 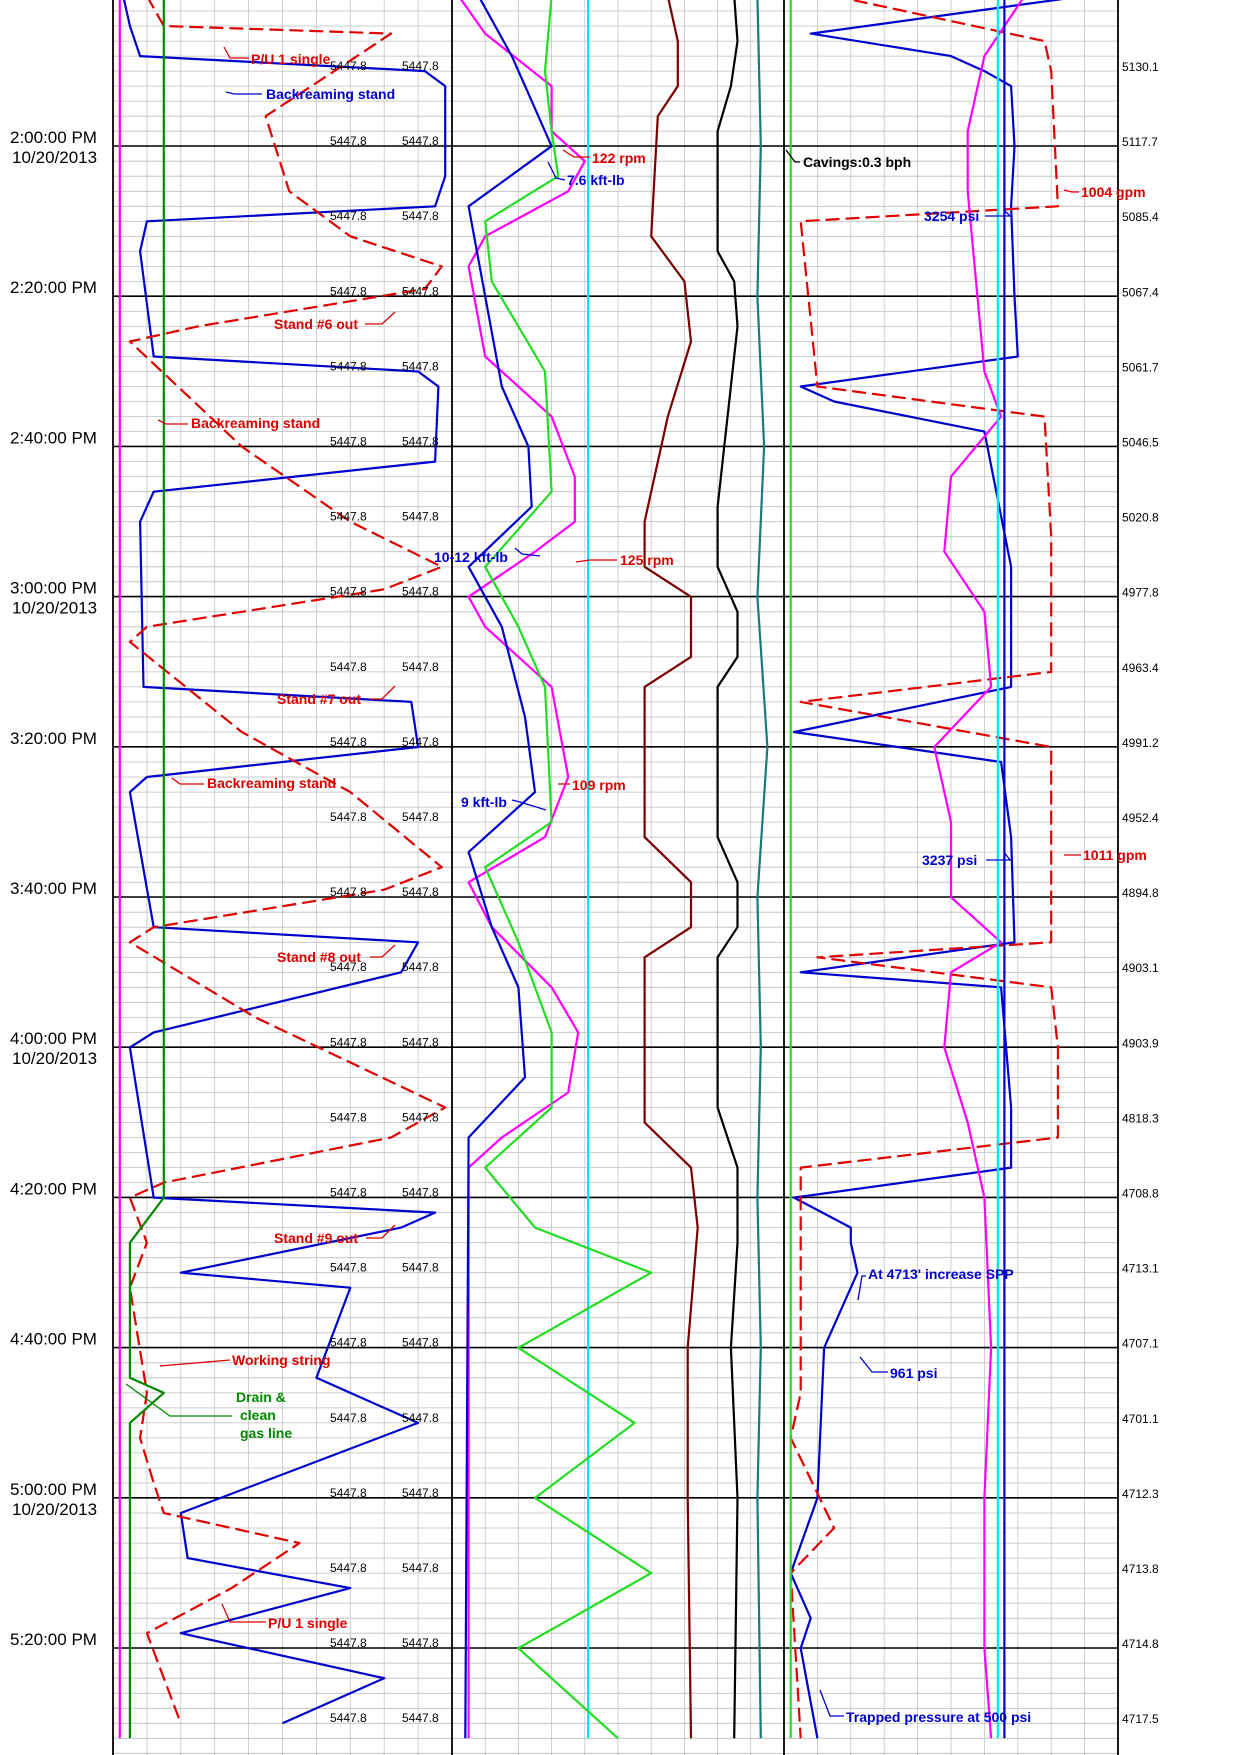 I want to click on measured-depth-label: 4963.4, so click(x=1140, y=668).